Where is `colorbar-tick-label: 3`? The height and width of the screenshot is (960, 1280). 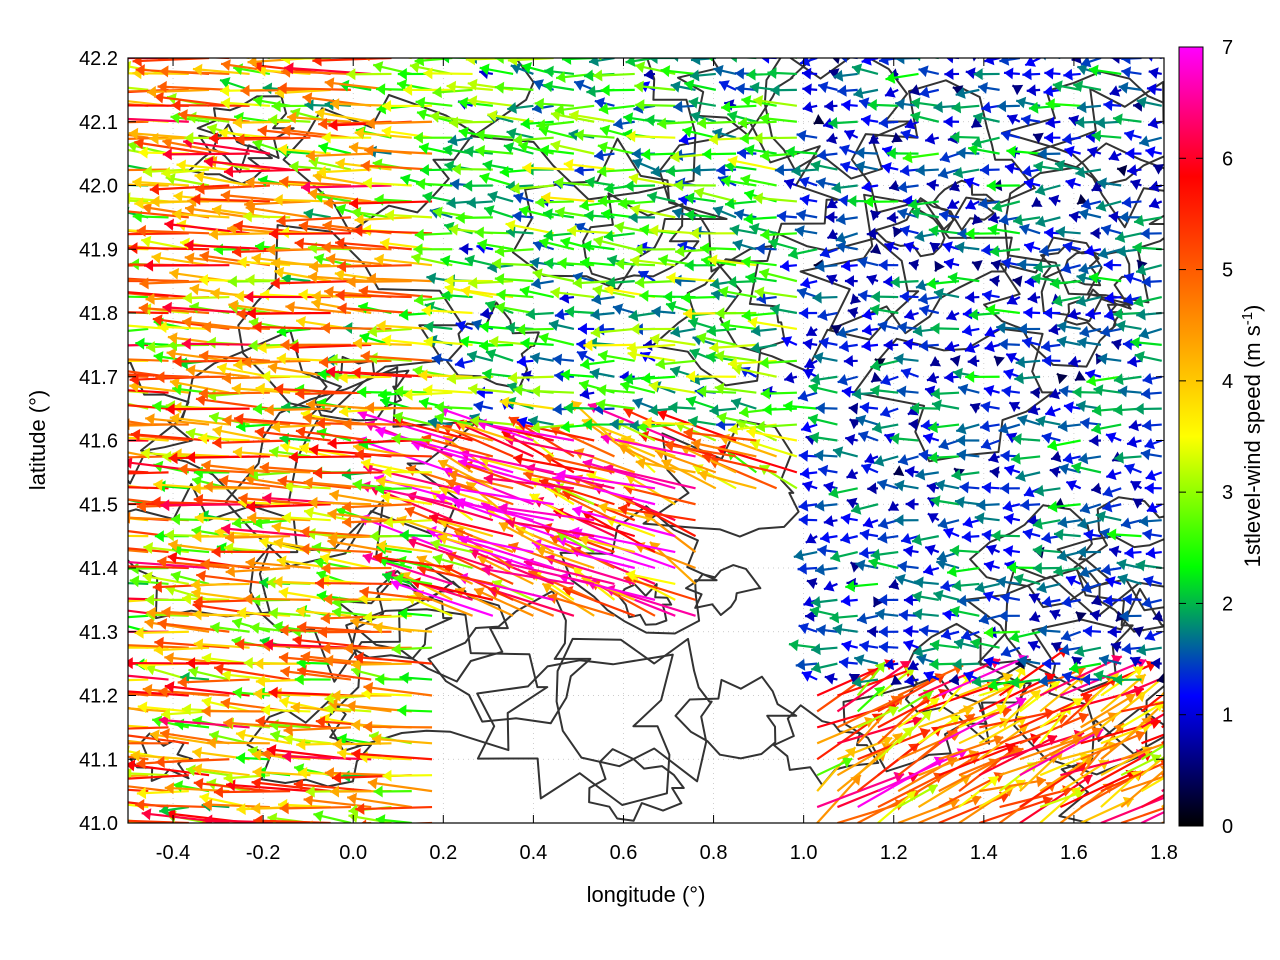 colorbar-tick-label: 3 is located at coordinates (1227, 493).